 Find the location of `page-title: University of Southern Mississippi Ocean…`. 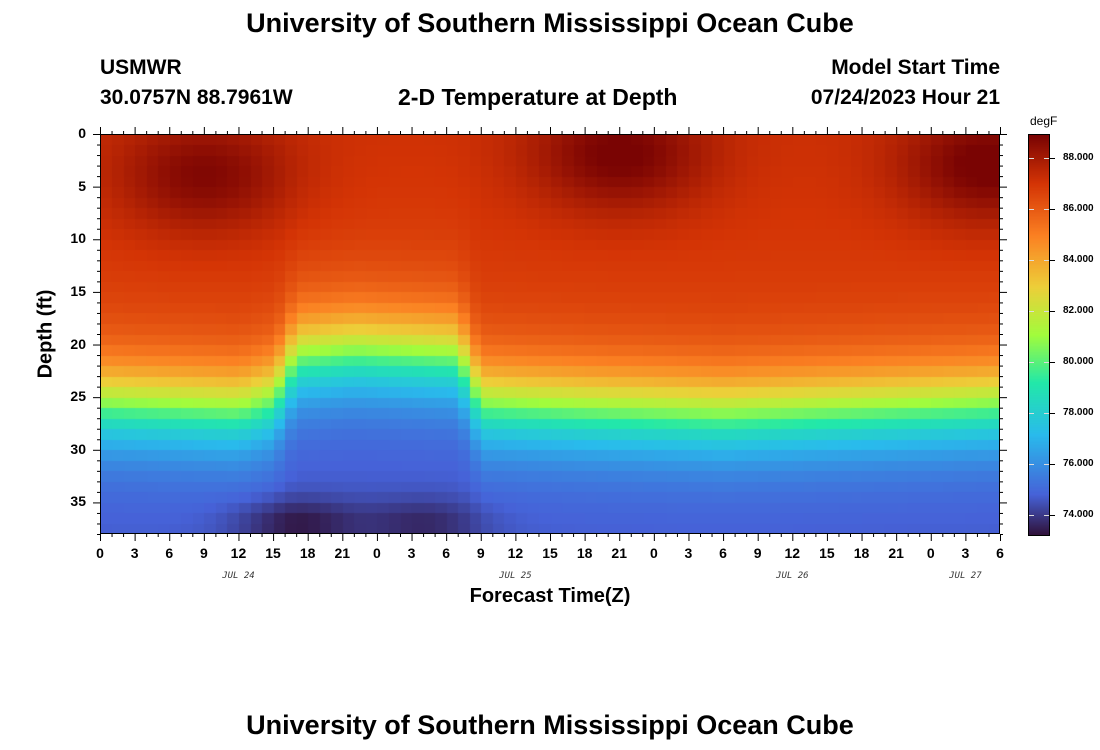

page-title: University of Southern Mississippi Ocean… is located at coordinates (550, 23).